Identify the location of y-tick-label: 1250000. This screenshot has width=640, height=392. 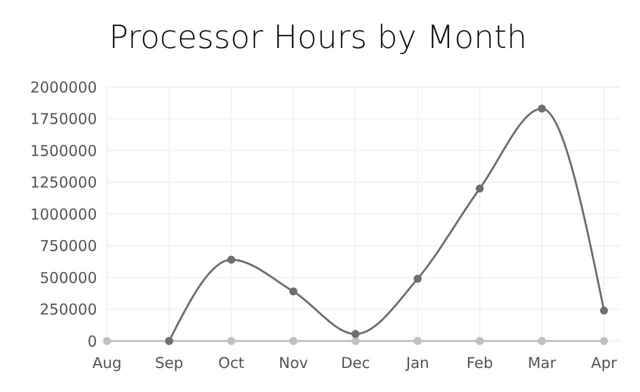
(63, 183).